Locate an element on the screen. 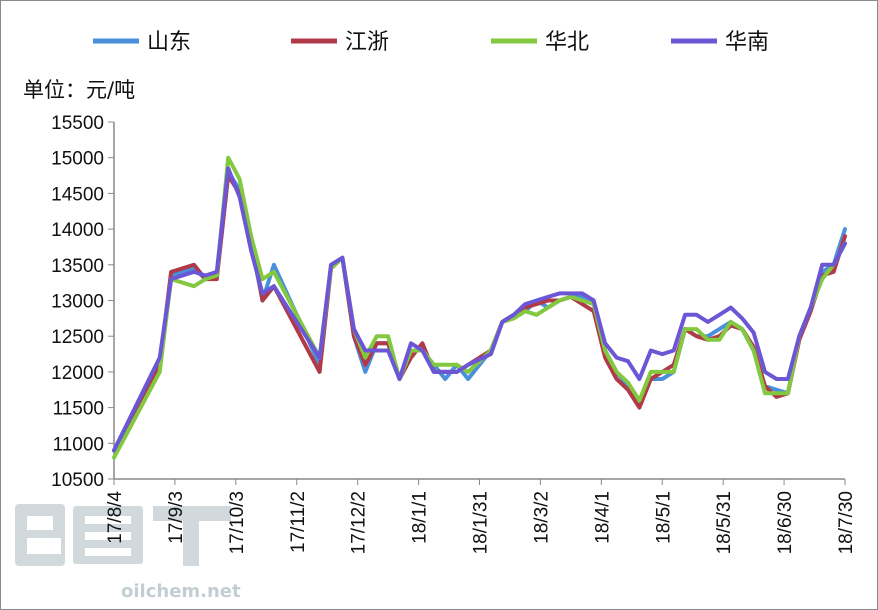  legend-label-3: 华南 is located at coordinates (747, 42).